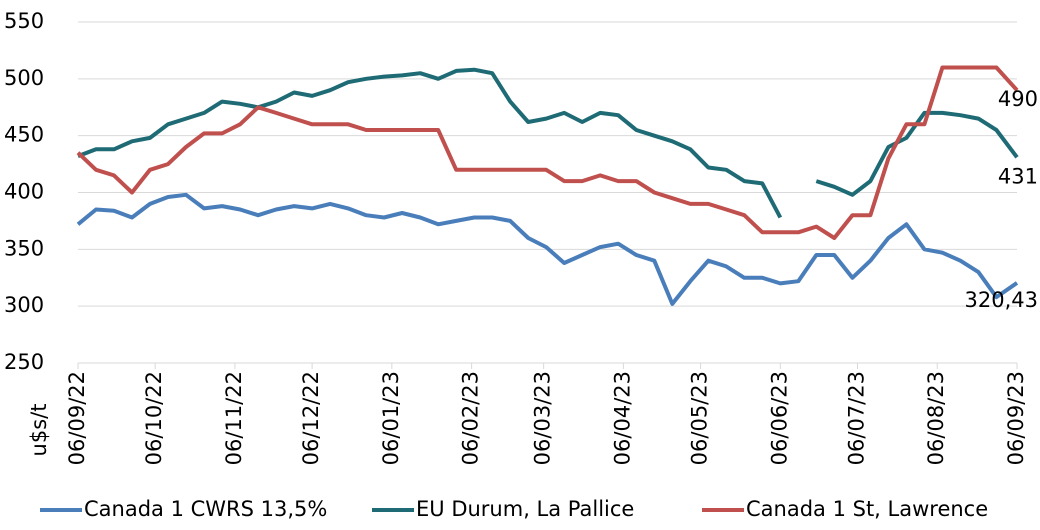  I want to click on y-tick-label: 350, so click(24, 248).